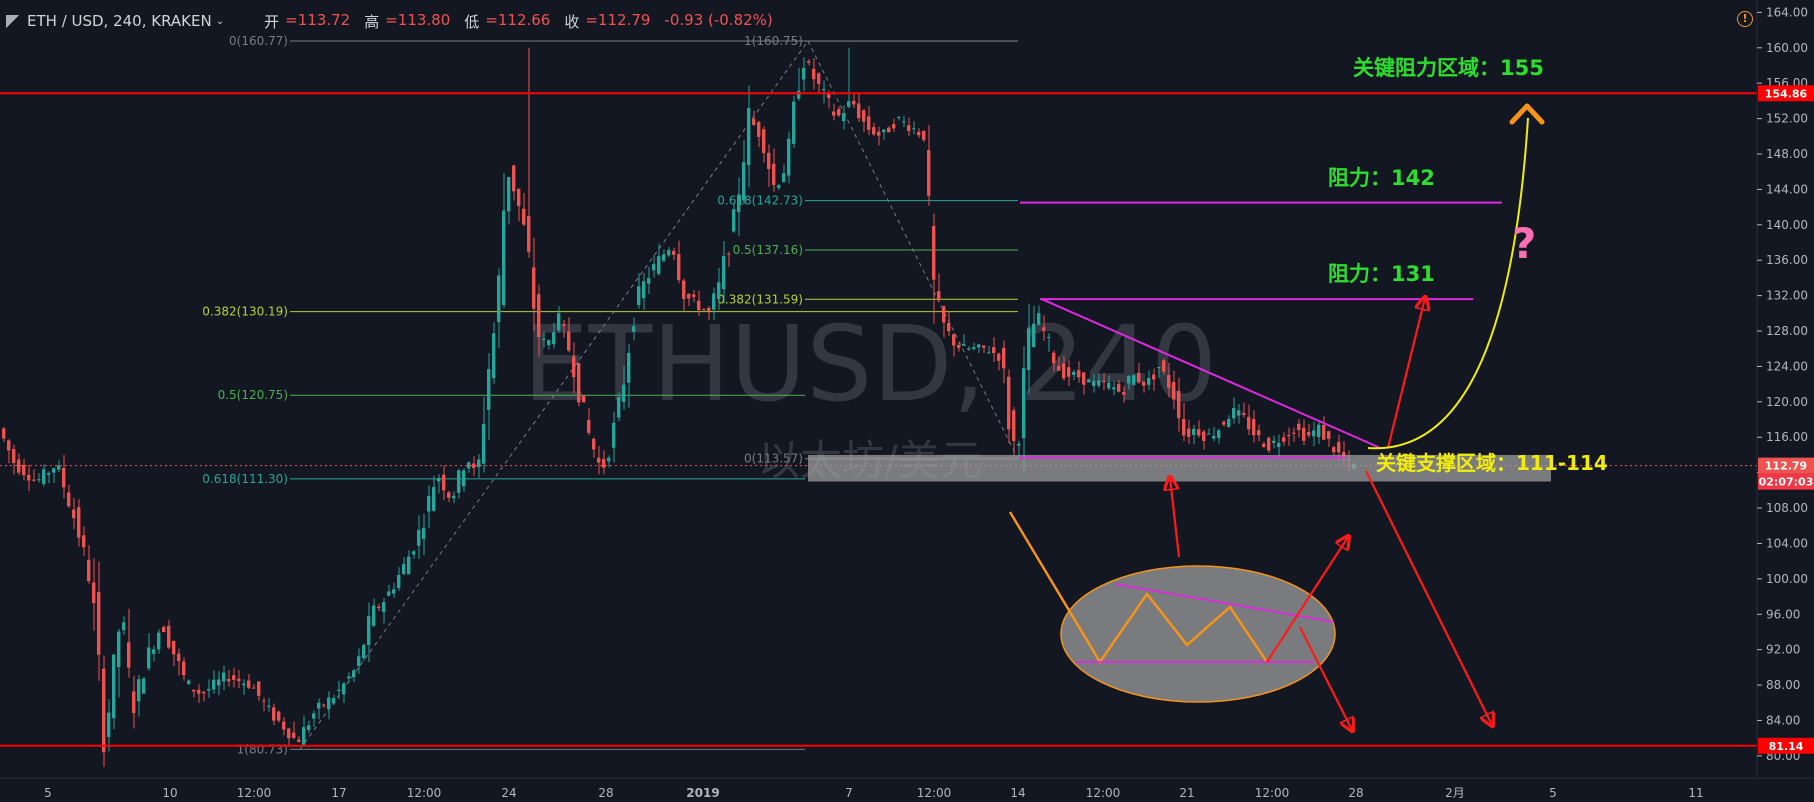 This screenshot has width=1814, height=802. Describe the element at coordinates (1455, 793) in the screenshot. I see `time-tick-label: 2月` at that location.